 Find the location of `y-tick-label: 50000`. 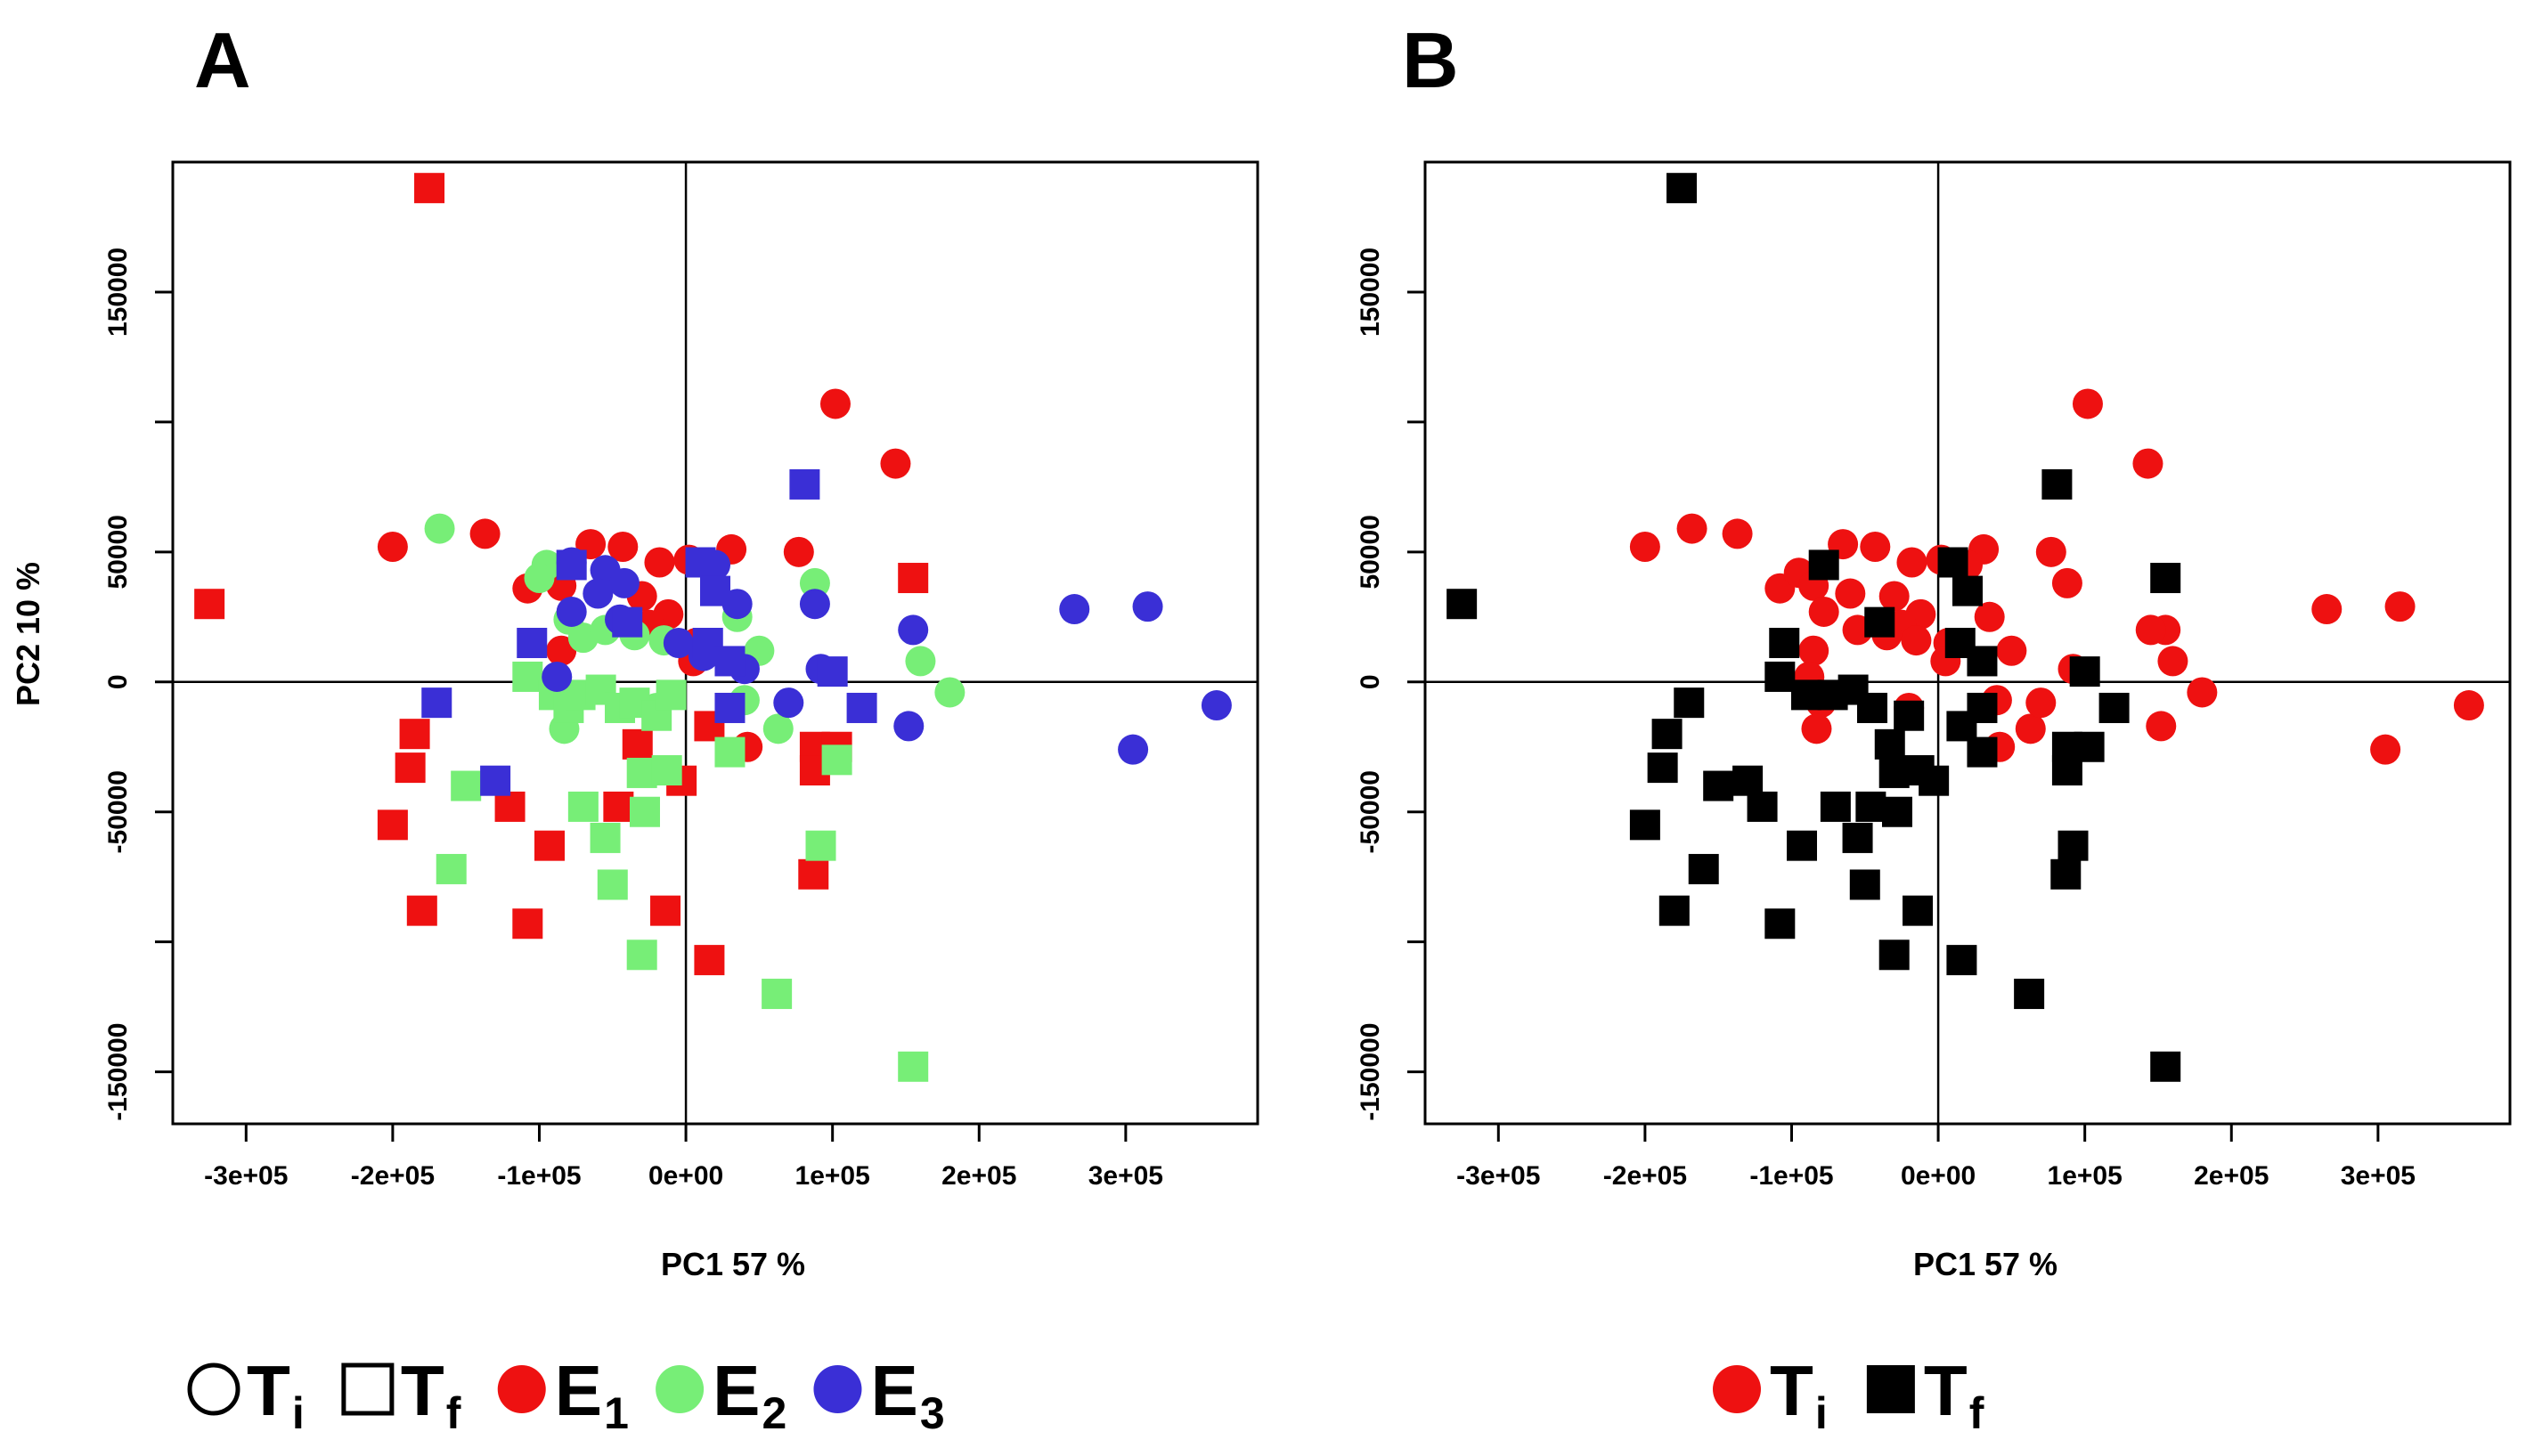

y-tick-label: 50000 is located at coordinates (118, 552).